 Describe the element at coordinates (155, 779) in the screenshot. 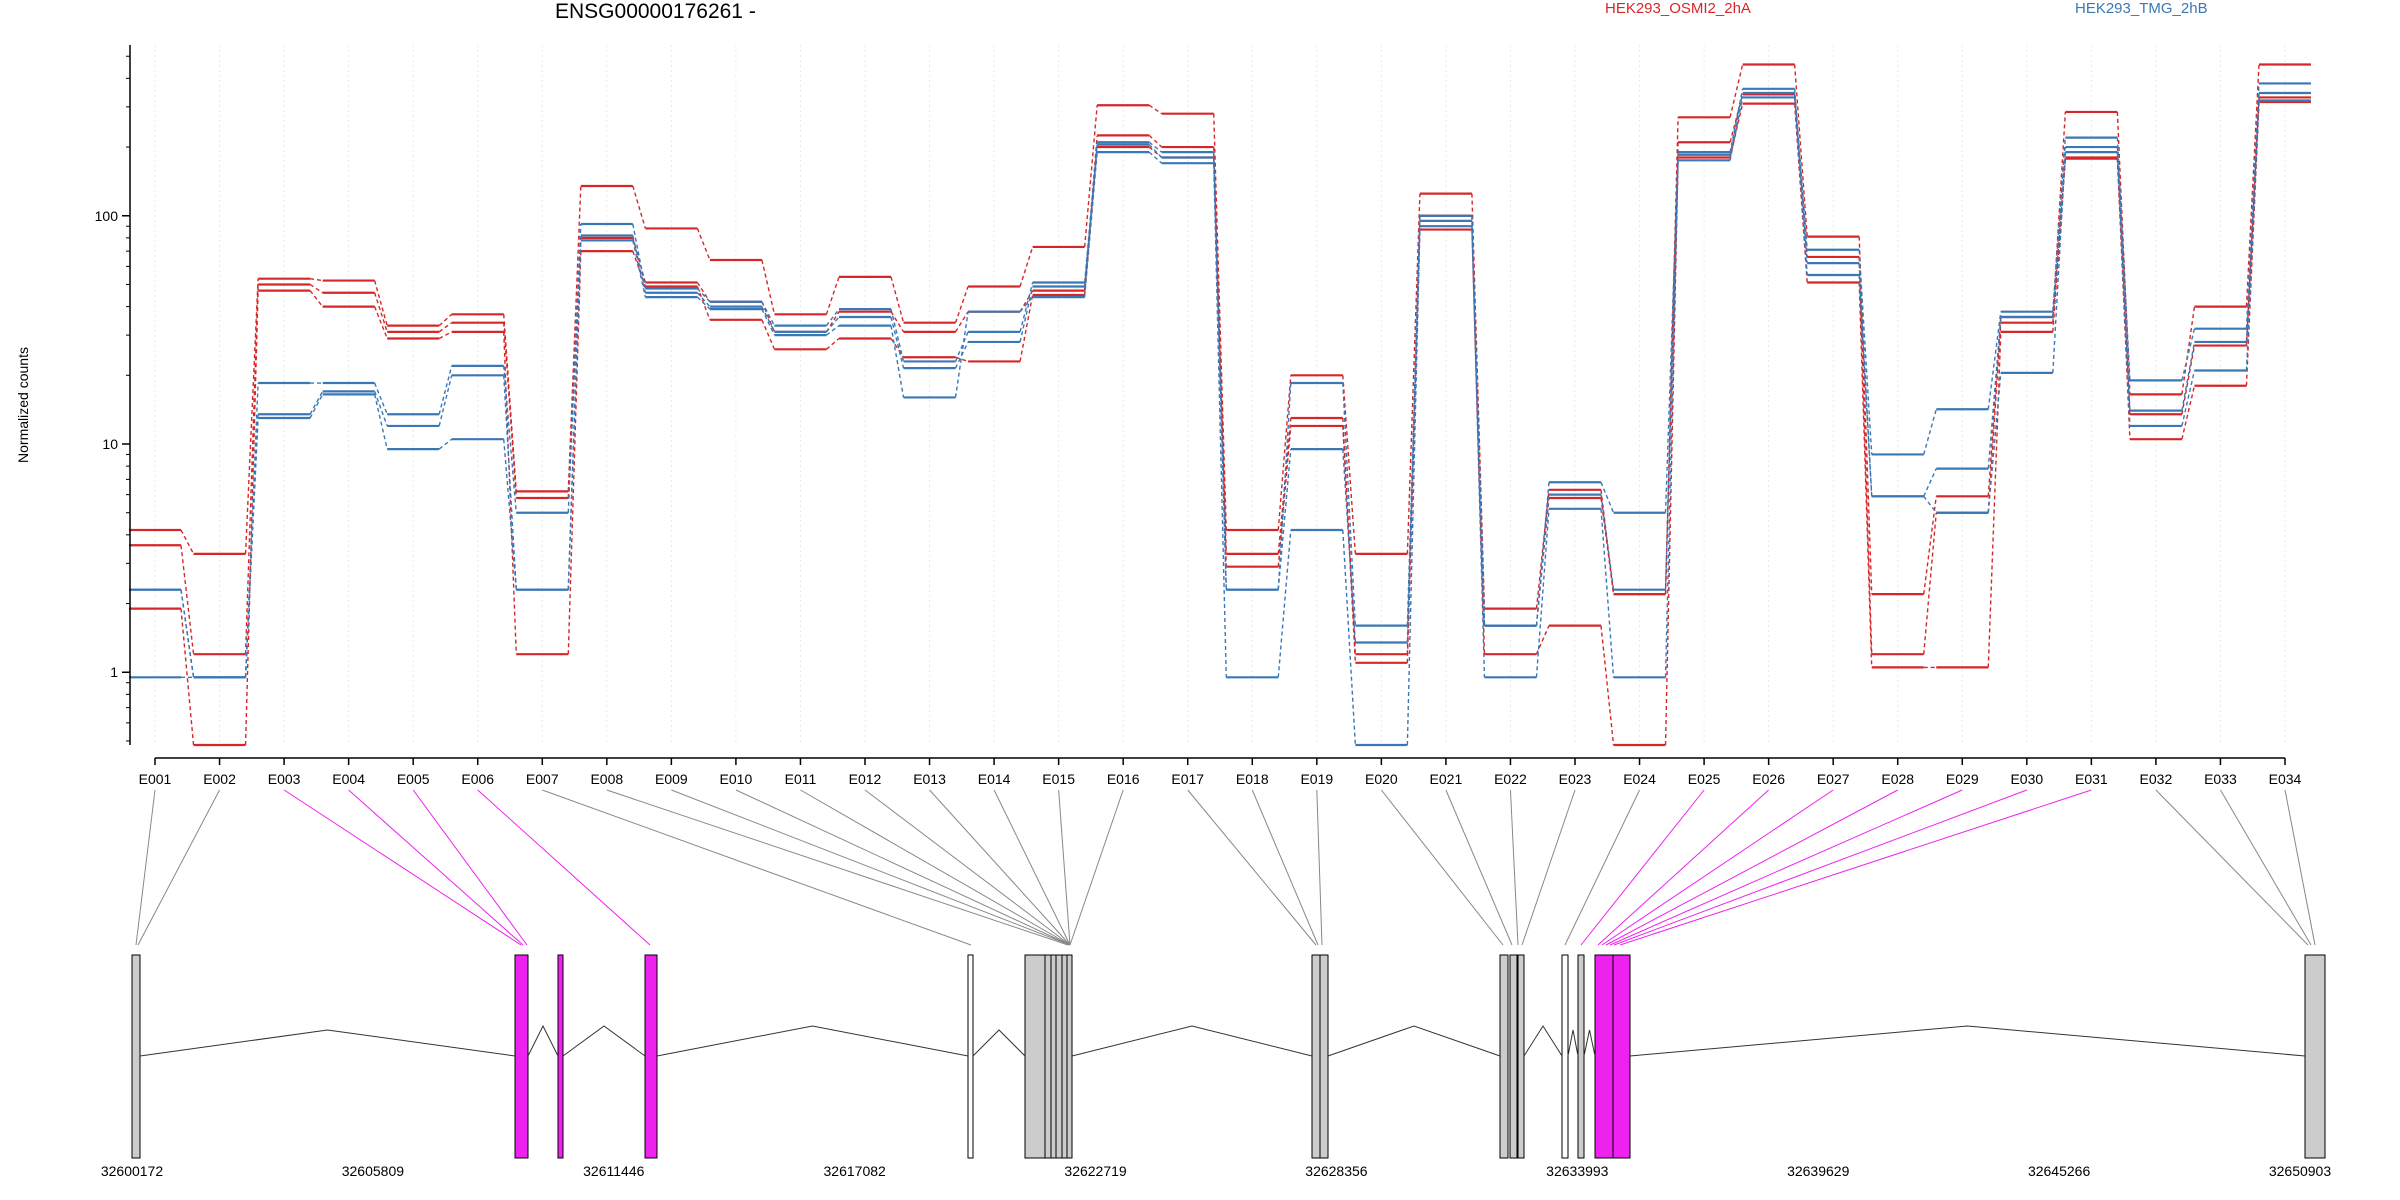

I see `exon-label: E001` at that location.